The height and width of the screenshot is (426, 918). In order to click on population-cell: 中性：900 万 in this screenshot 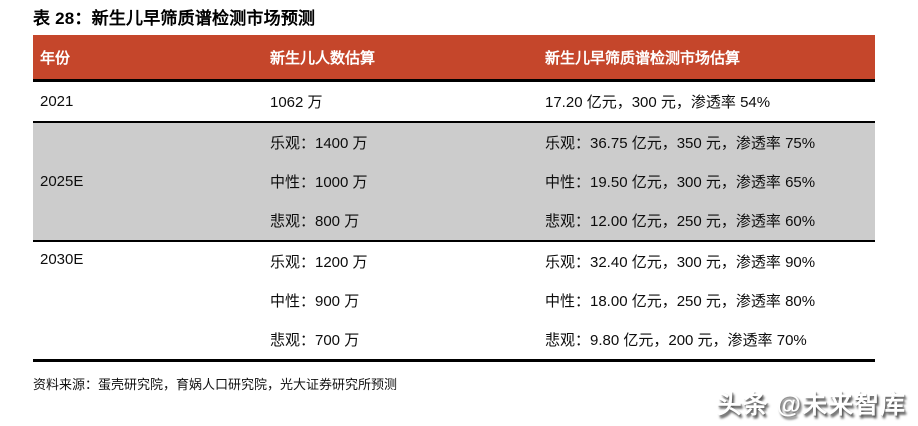, I will do `click(315, 301)`.